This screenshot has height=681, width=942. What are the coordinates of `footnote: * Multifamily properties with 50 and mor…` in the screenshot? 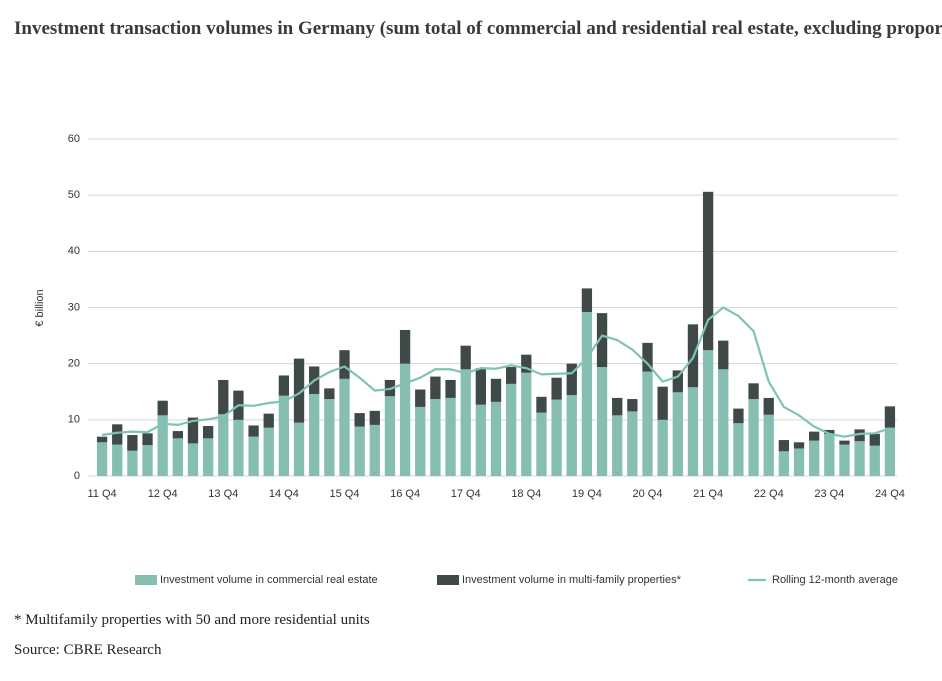 It's located at (192, 620).